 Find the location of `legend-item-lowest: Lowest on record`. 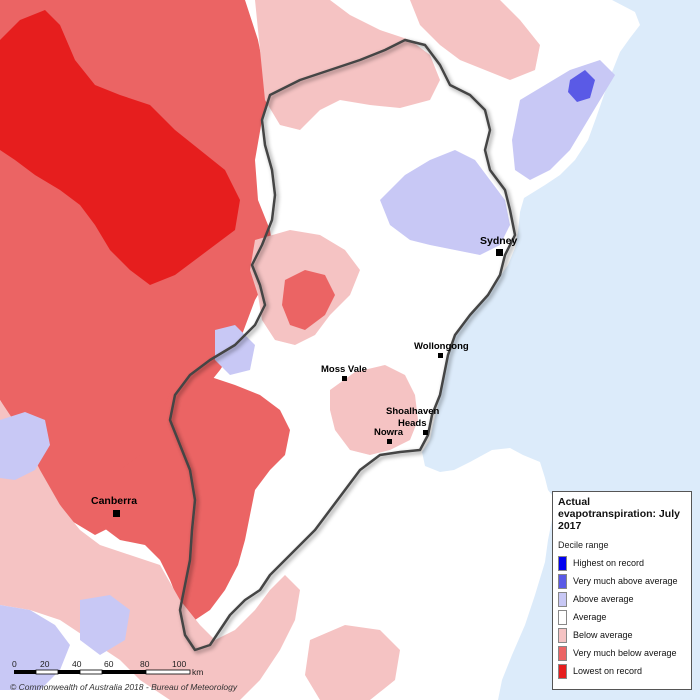

legend-item-lowest: Lowest on record is located at coordinates (622, 671).